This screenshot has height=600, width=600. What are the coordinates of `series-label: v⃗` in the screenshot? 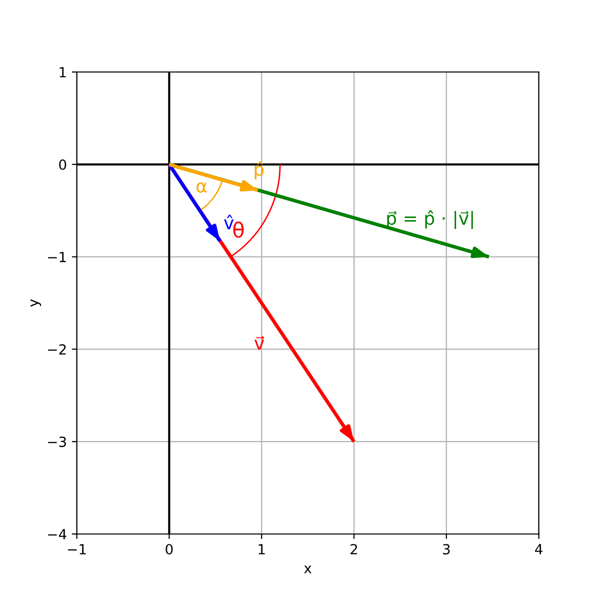 It's located at (259, 343).